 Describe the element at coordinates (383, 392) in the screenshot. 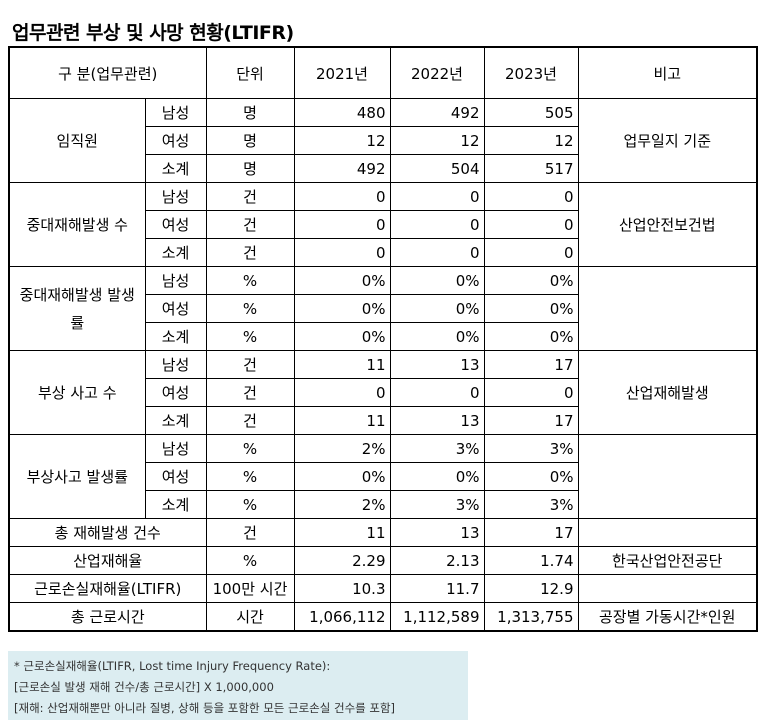

I see `table-row: 부상 사고 수 남성 건 11 13 17 산업재해발생` at that location.